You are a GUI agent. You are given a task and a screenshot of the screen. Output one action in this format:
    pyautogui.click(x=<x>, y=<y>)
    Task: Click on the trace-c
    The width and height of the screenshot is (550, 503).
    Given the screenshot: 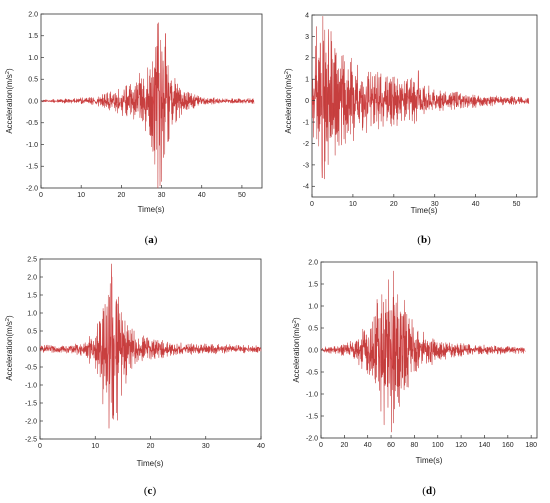 What is the action you would take?
    pyautogui.click(x=150, y=346)
    